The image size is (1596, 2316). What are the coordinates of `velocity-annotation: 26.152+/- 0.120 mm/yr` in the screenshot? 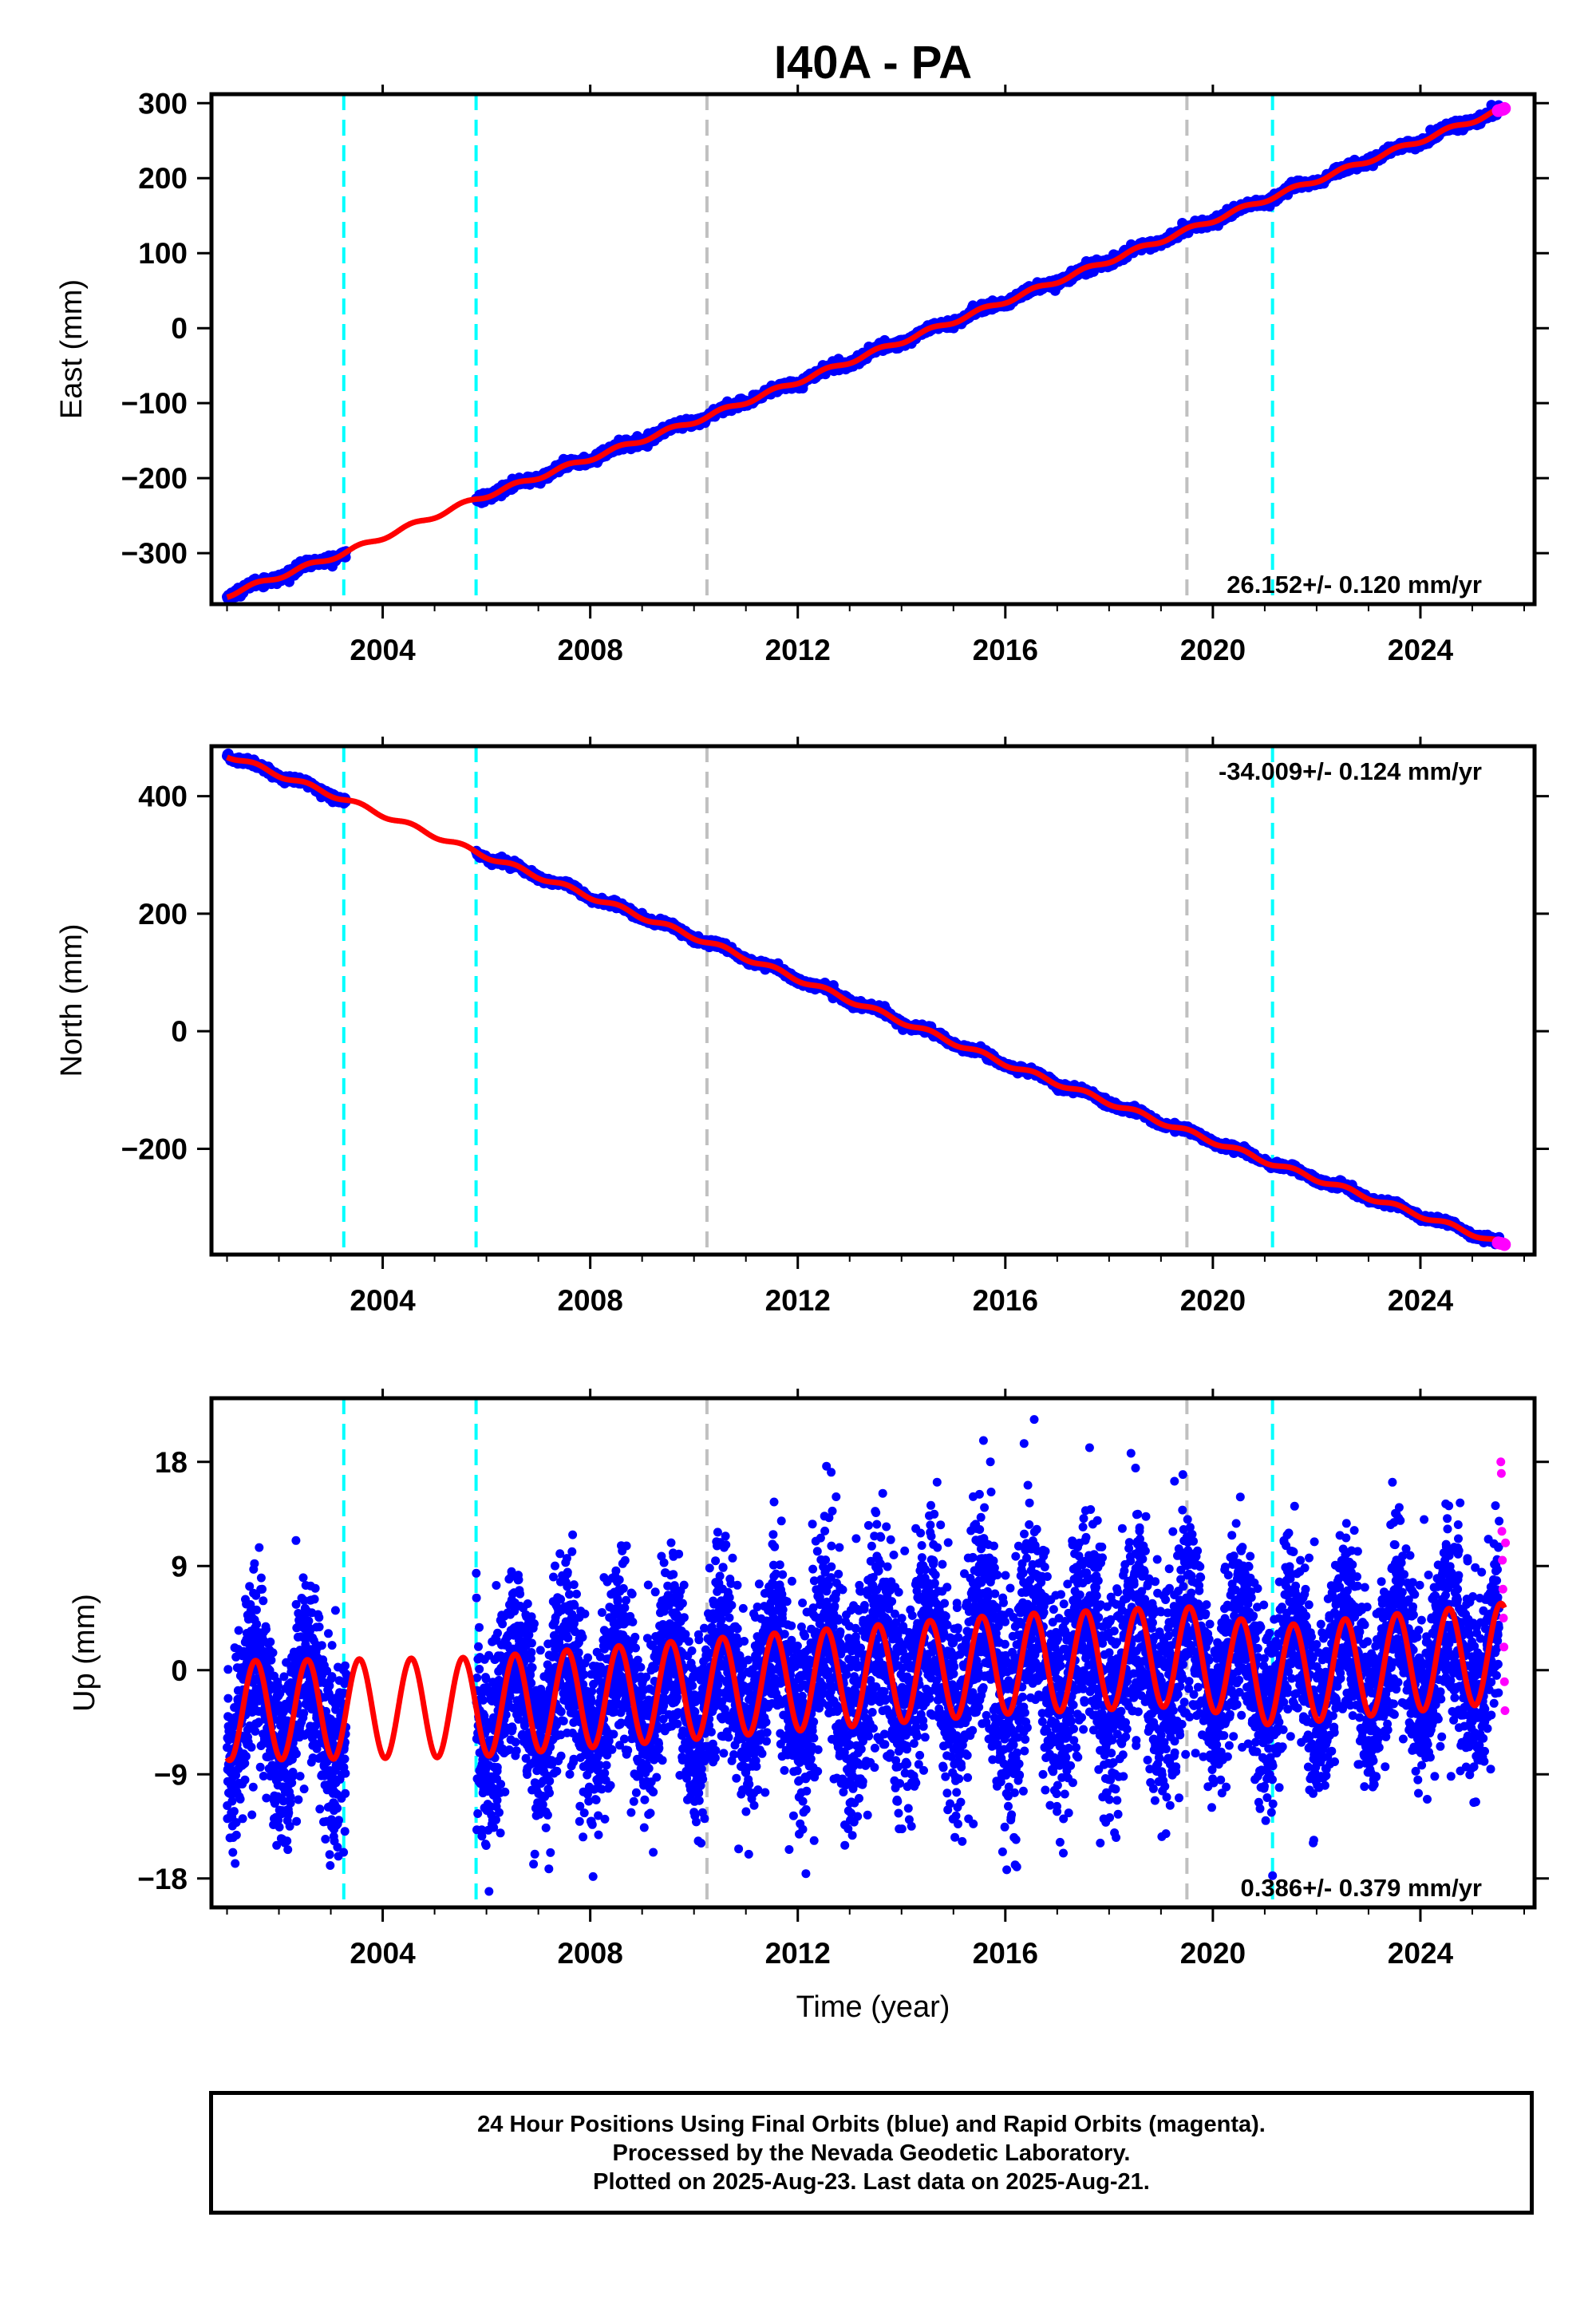 It's located at (1354, 585).